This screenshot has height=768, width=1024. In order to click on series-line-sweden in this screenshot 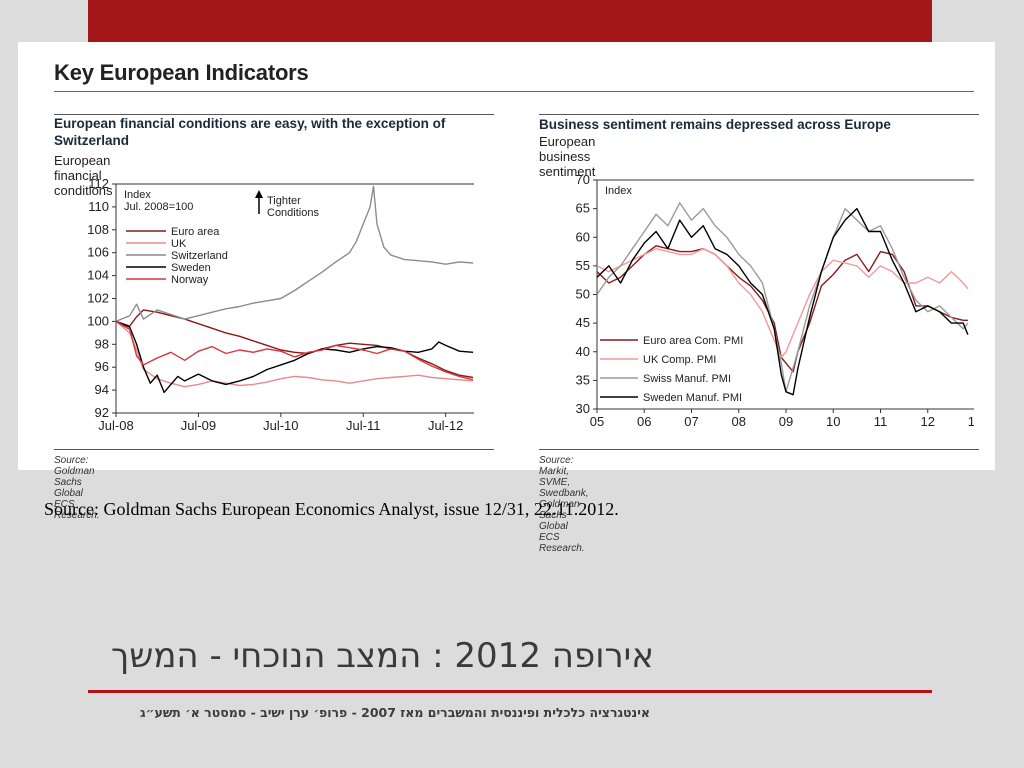, I will do `click(294, 357)`.